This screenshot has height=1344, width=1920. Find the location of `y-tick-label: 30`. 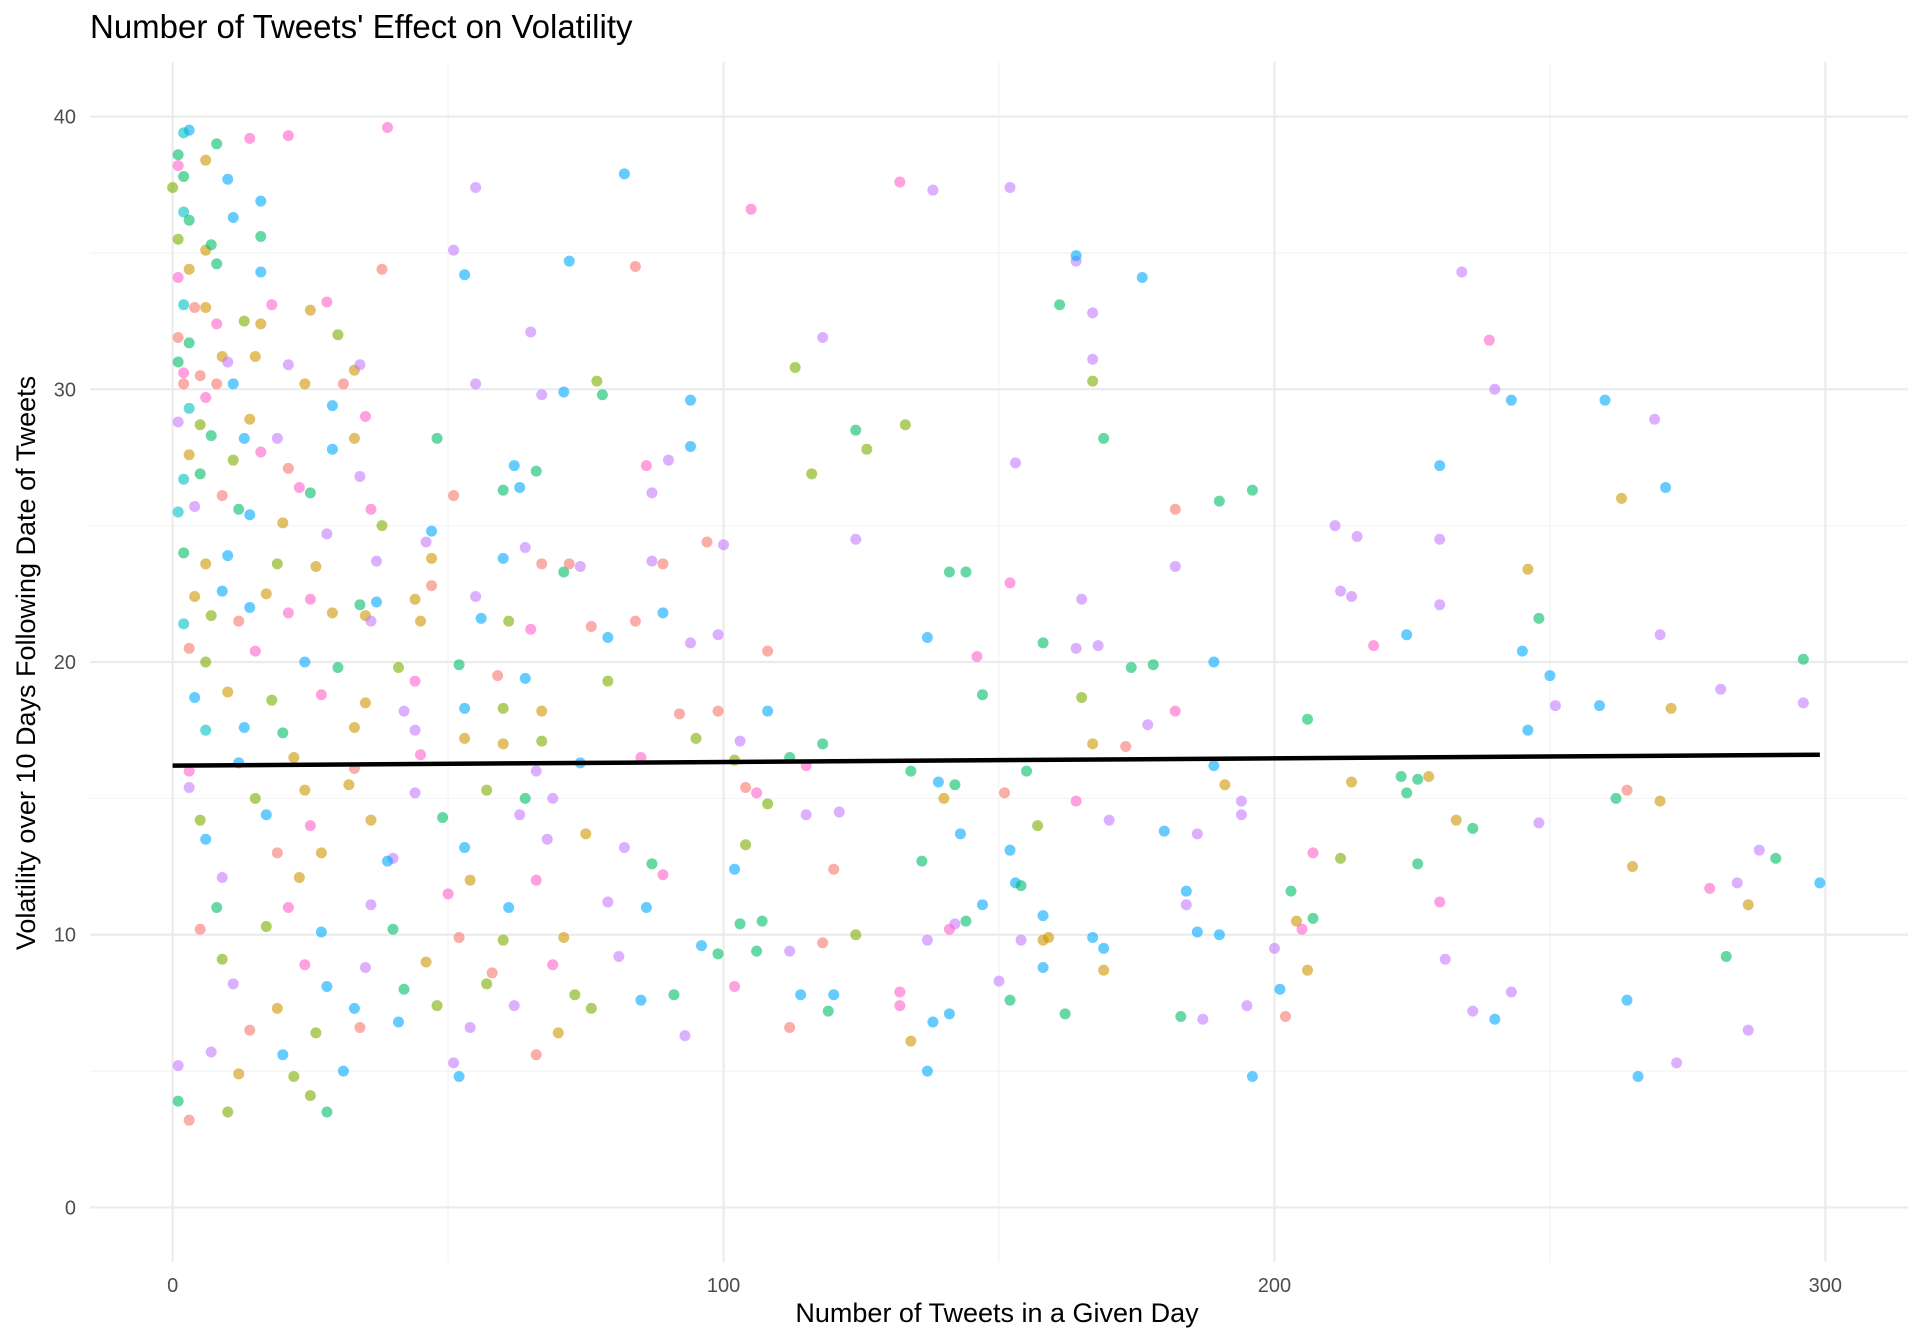

y-tick-label: 30 is located at coordinates (65, 390).